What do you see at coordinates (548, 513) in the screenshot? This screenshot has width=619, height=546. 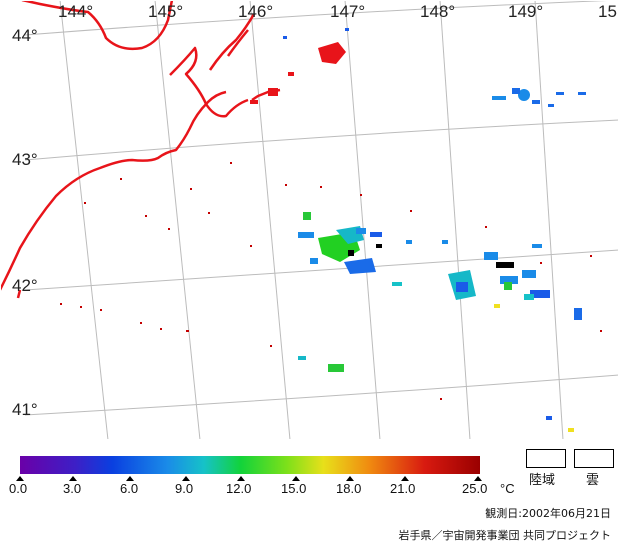 I see `observation-date: 観測日:2002年06月21日` at bounding box center [548, 513].